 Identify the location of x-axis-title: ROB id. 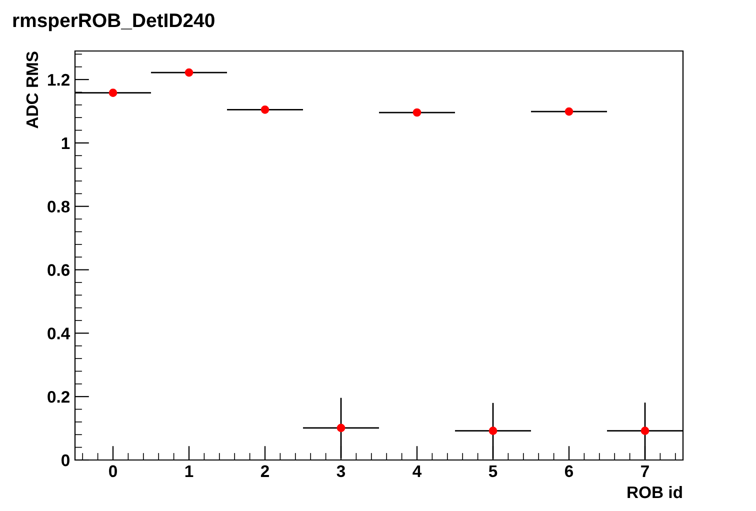
(655, 492).